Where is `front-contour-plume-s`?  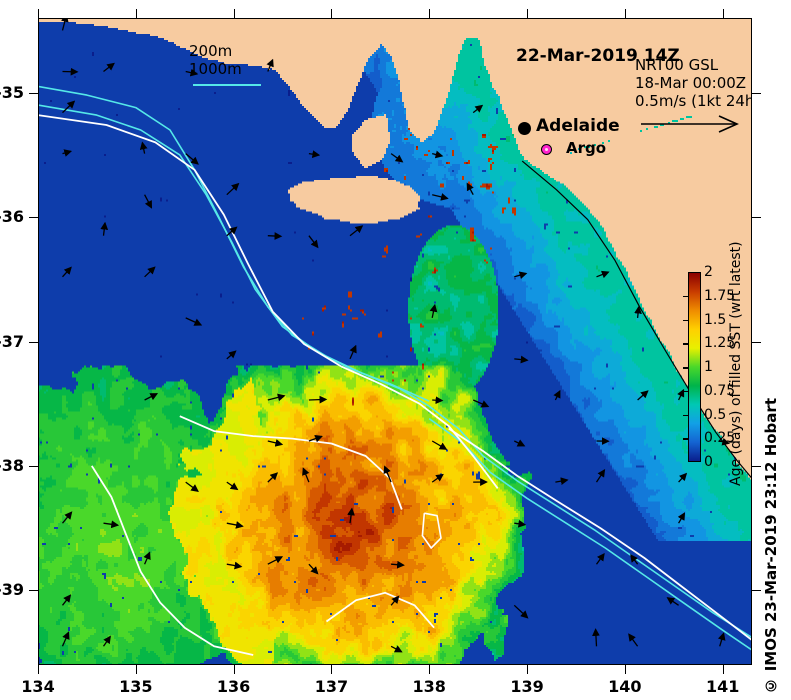 front-contour-plume-s is located at coordinates (380, 610).